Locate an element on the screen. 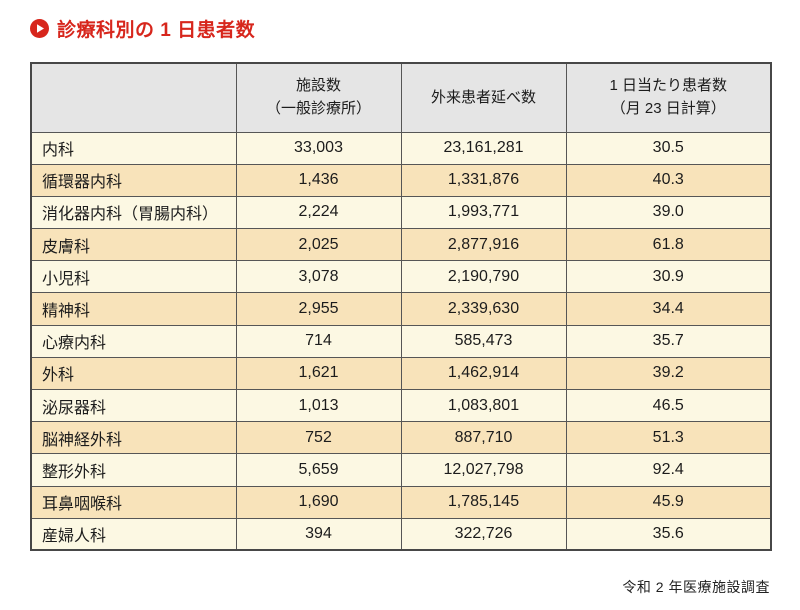  department-cell: 産婦人科 is located at coordinates (133, 534).